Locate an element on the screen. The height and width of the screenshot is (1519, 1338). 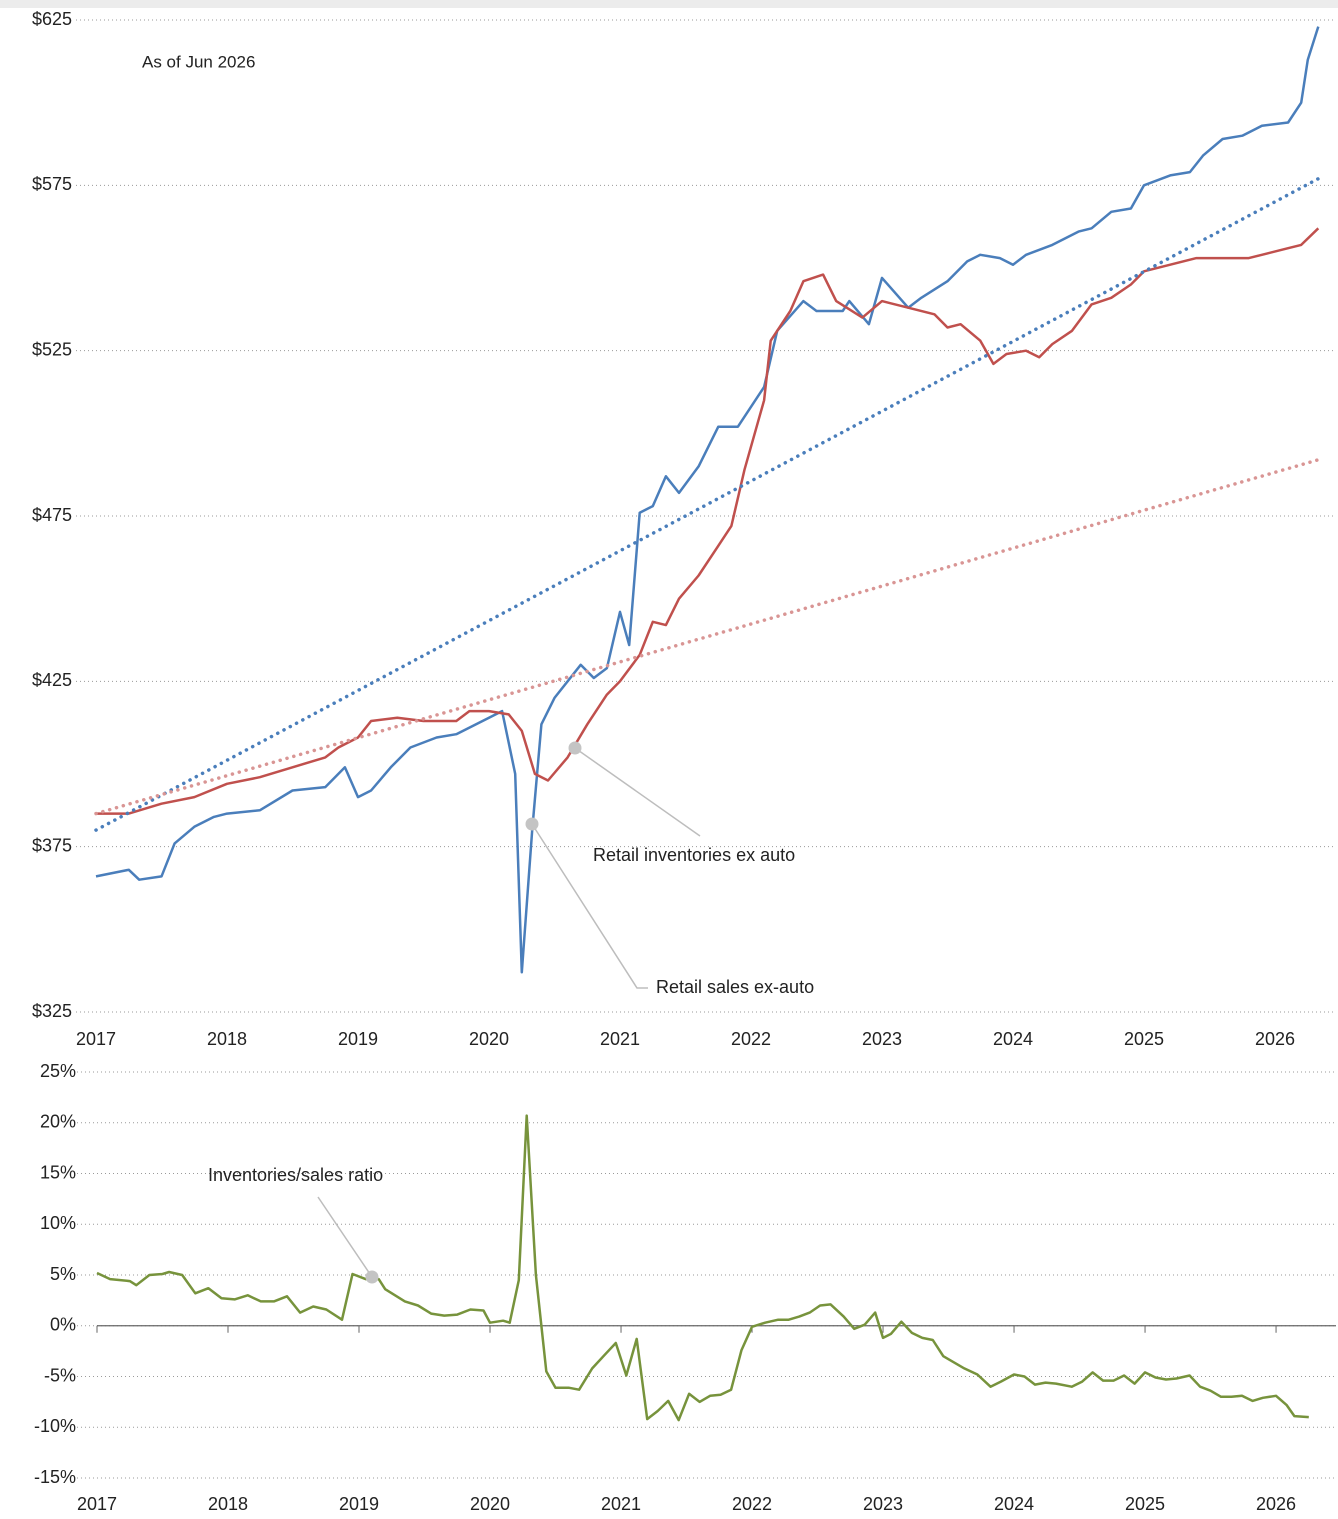
y-tick-label: $525 is located at coordinates (52, 349).